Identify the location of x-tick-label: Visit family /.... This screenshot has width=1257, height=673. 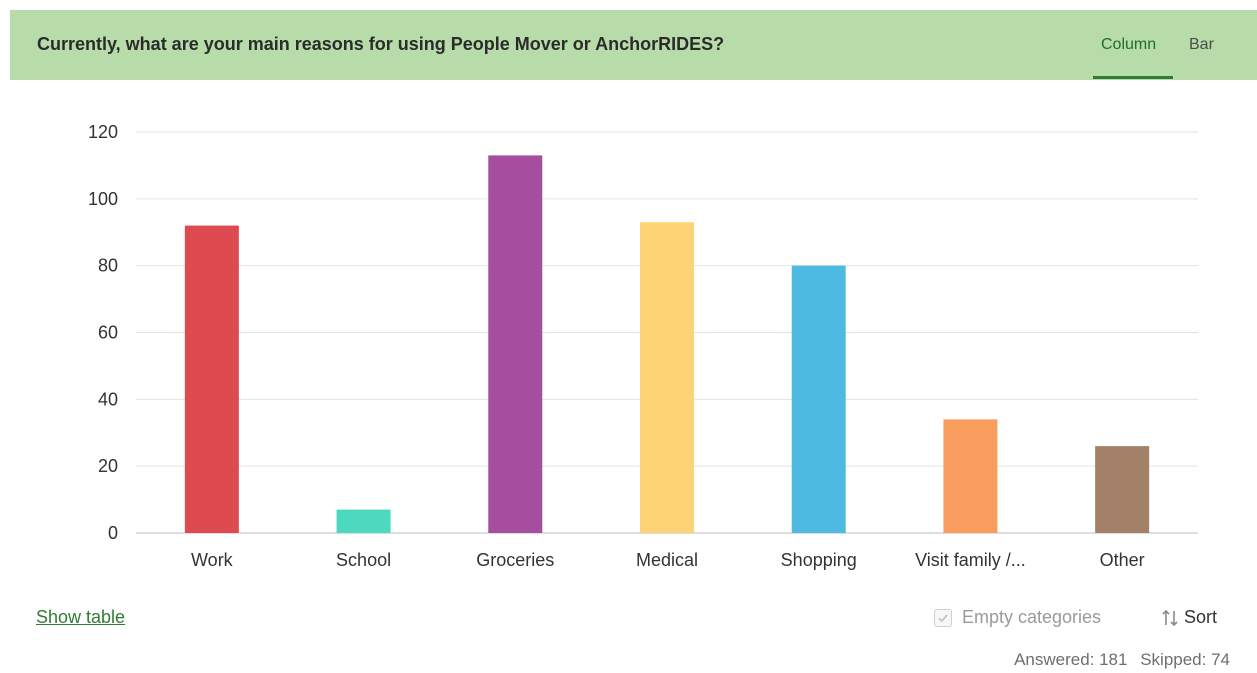
(970, 560).